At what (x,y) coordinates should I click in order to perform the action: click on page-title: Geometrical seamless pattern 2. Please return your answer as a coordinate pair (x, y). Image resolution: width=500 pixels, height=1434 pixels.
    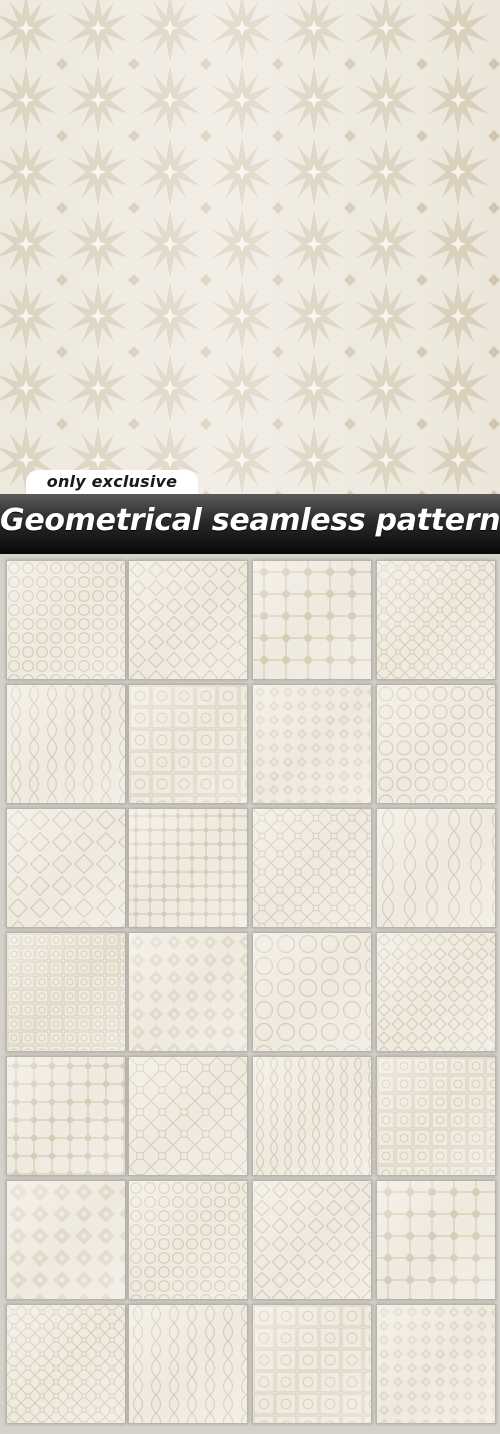
    Looking at the image, I should click on (250, 520).